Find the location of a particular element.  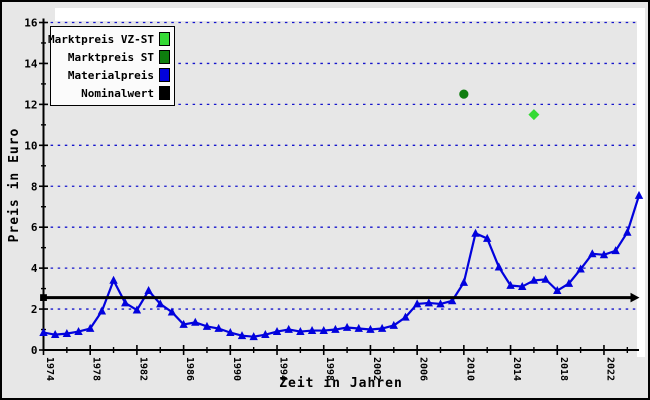

x-tick-label: 2002 is located at coordinates (376, 369).